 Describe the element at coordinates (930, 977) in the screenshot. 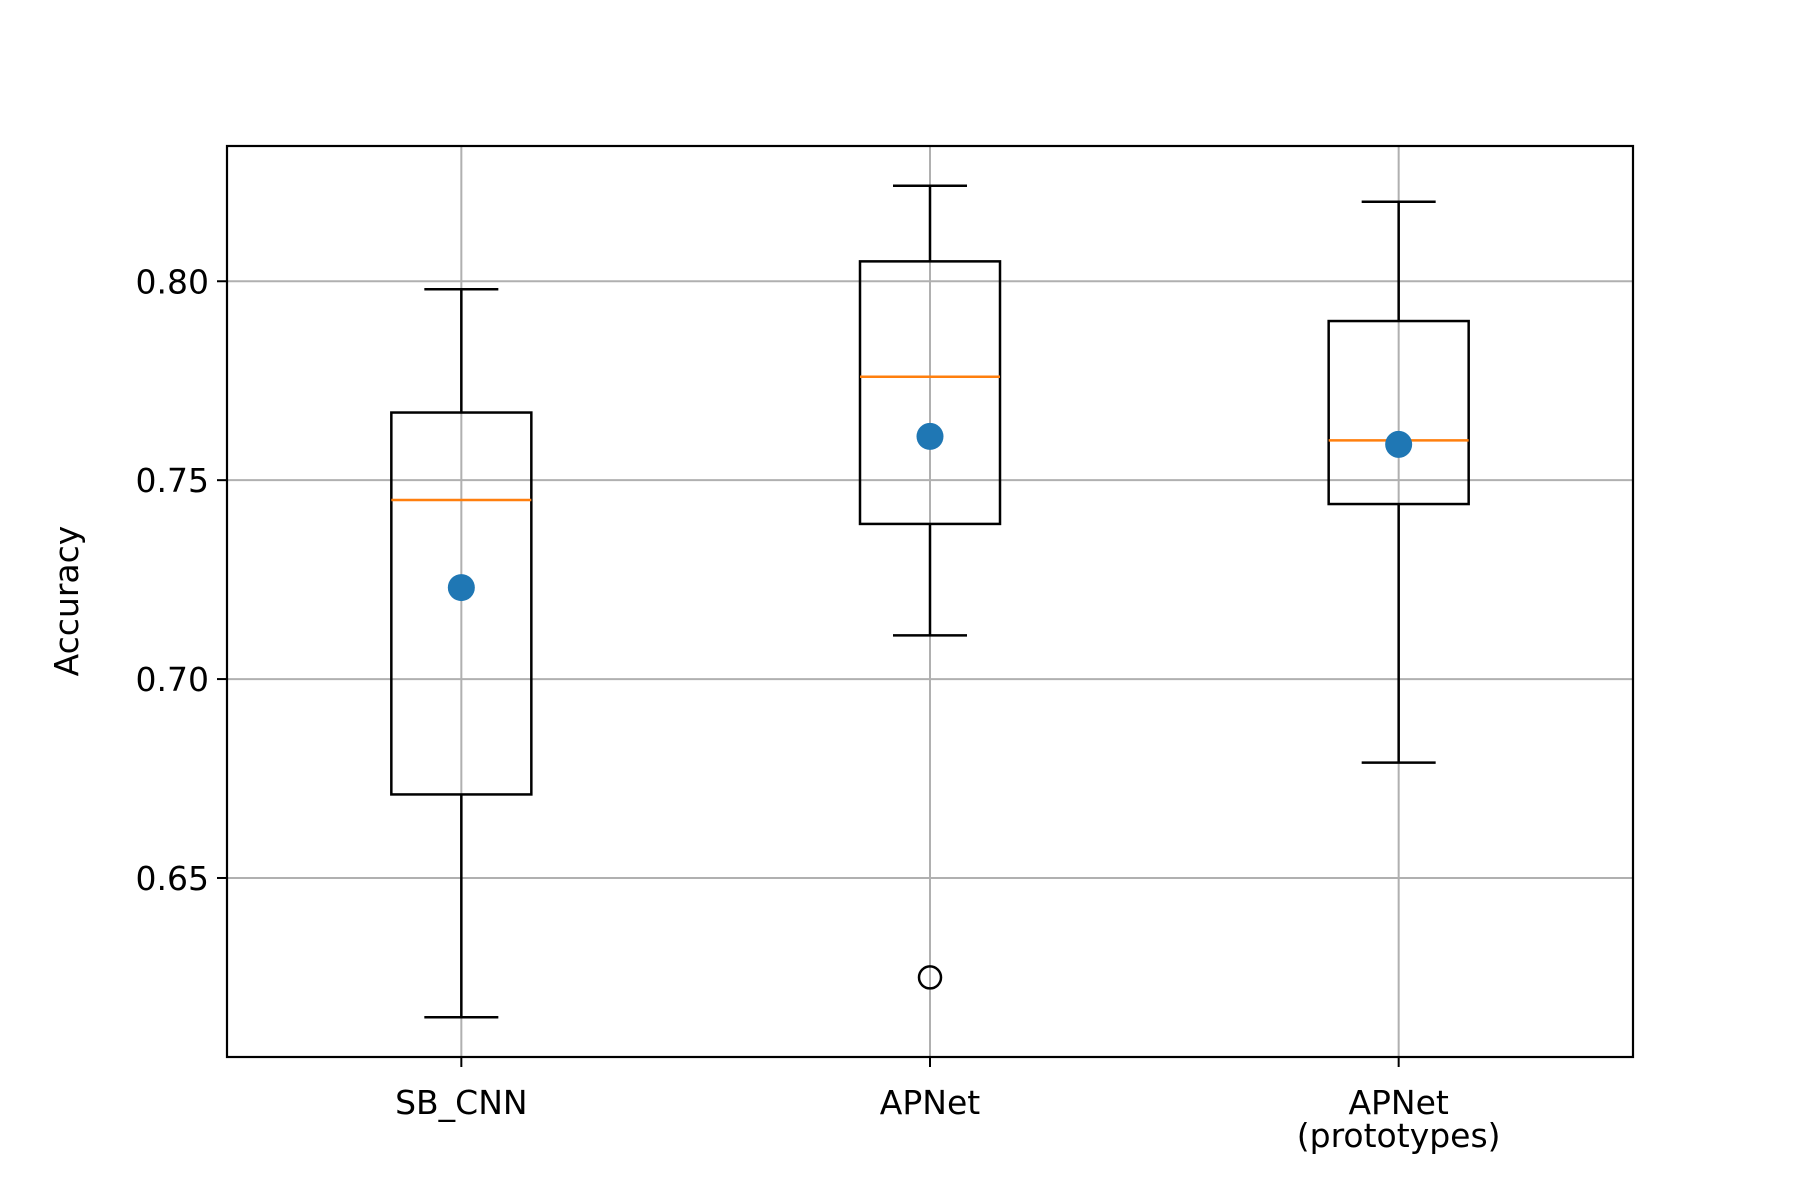

I see `outlier-point` at that location.